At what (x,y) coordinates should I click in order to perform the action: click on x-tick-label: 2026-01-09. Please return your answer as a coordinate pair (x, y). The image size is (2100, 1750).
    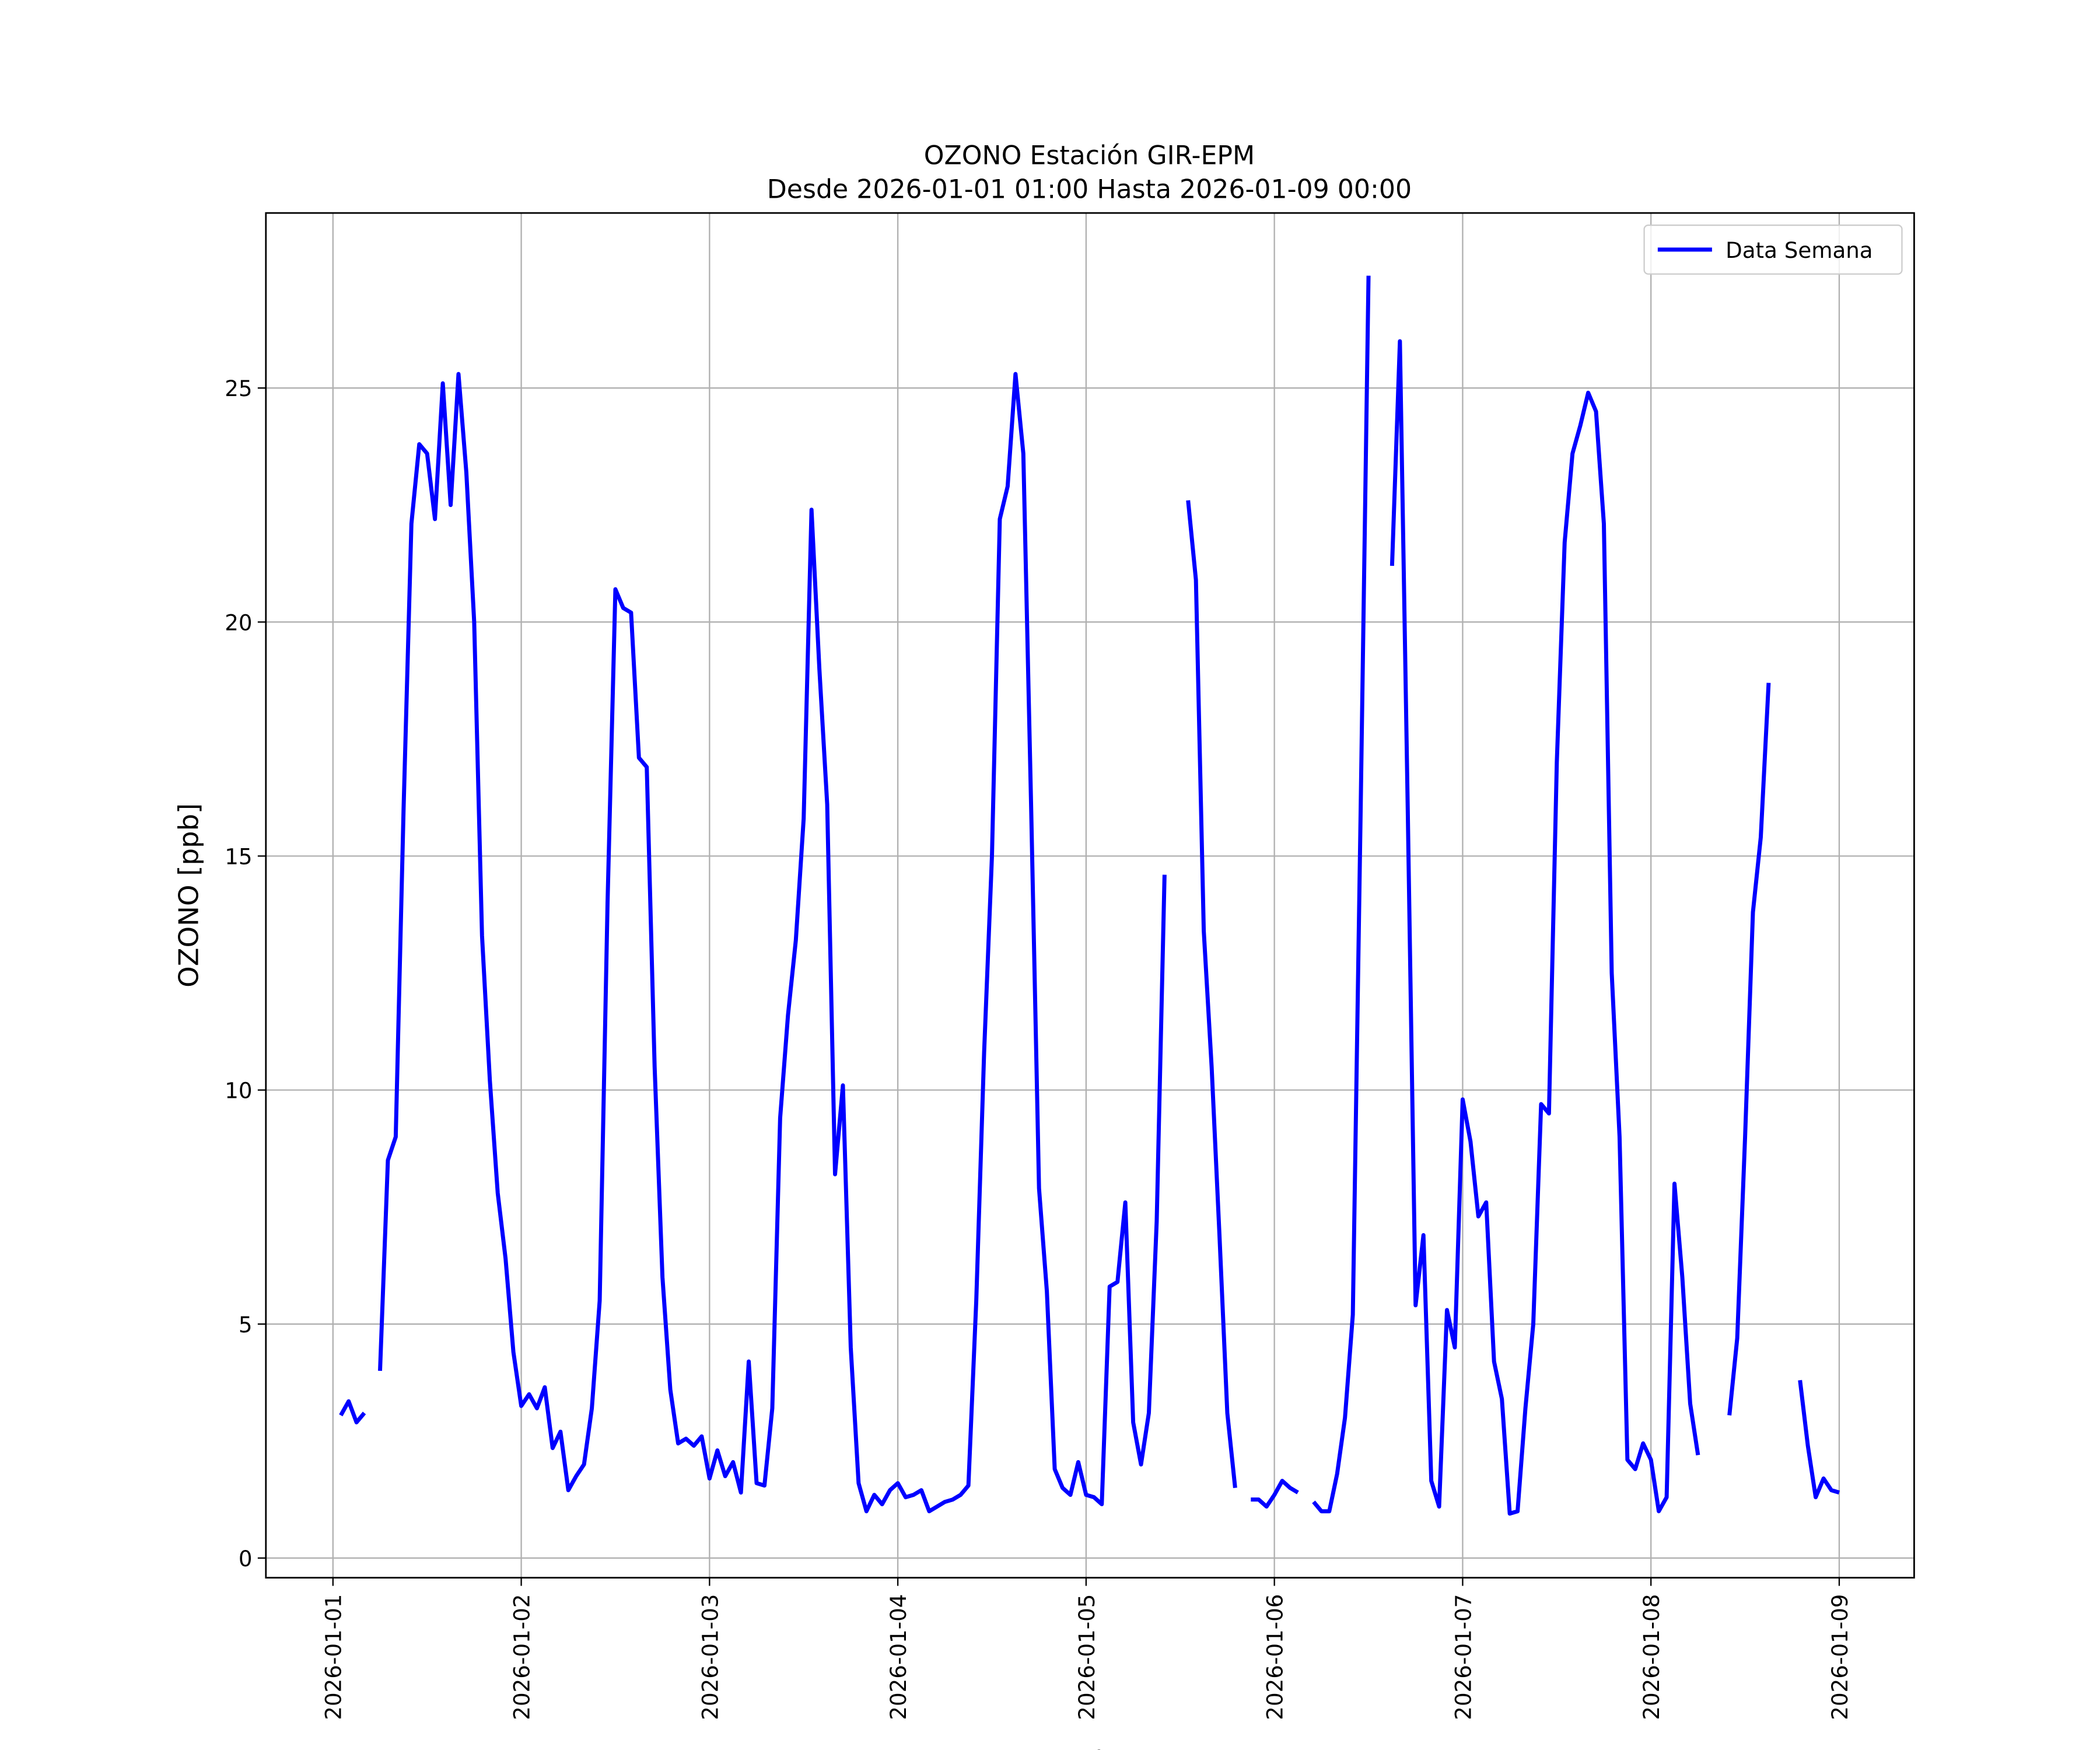
    Looking at the image, I should click on (1840, 1657).